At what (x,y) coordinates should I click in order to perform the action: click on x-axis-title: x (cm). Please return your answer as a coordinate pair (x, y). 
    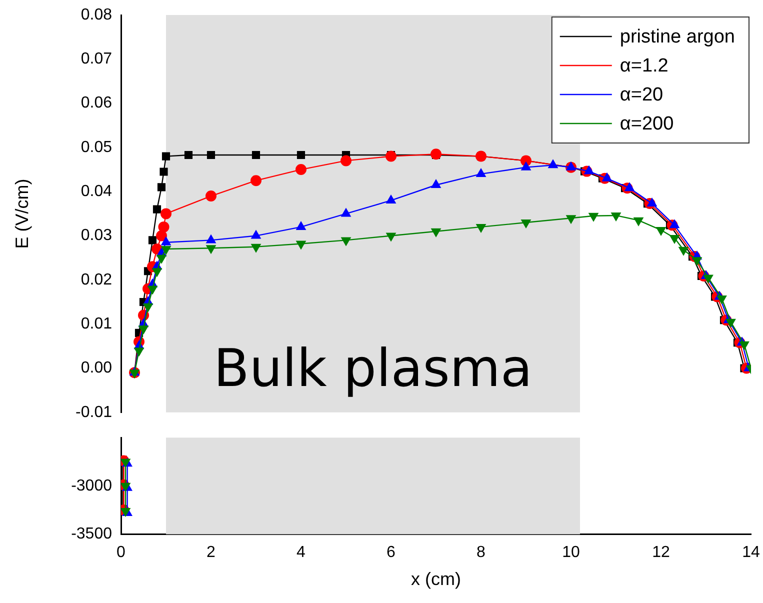
    Looking at the image, I should click on (436, 579).